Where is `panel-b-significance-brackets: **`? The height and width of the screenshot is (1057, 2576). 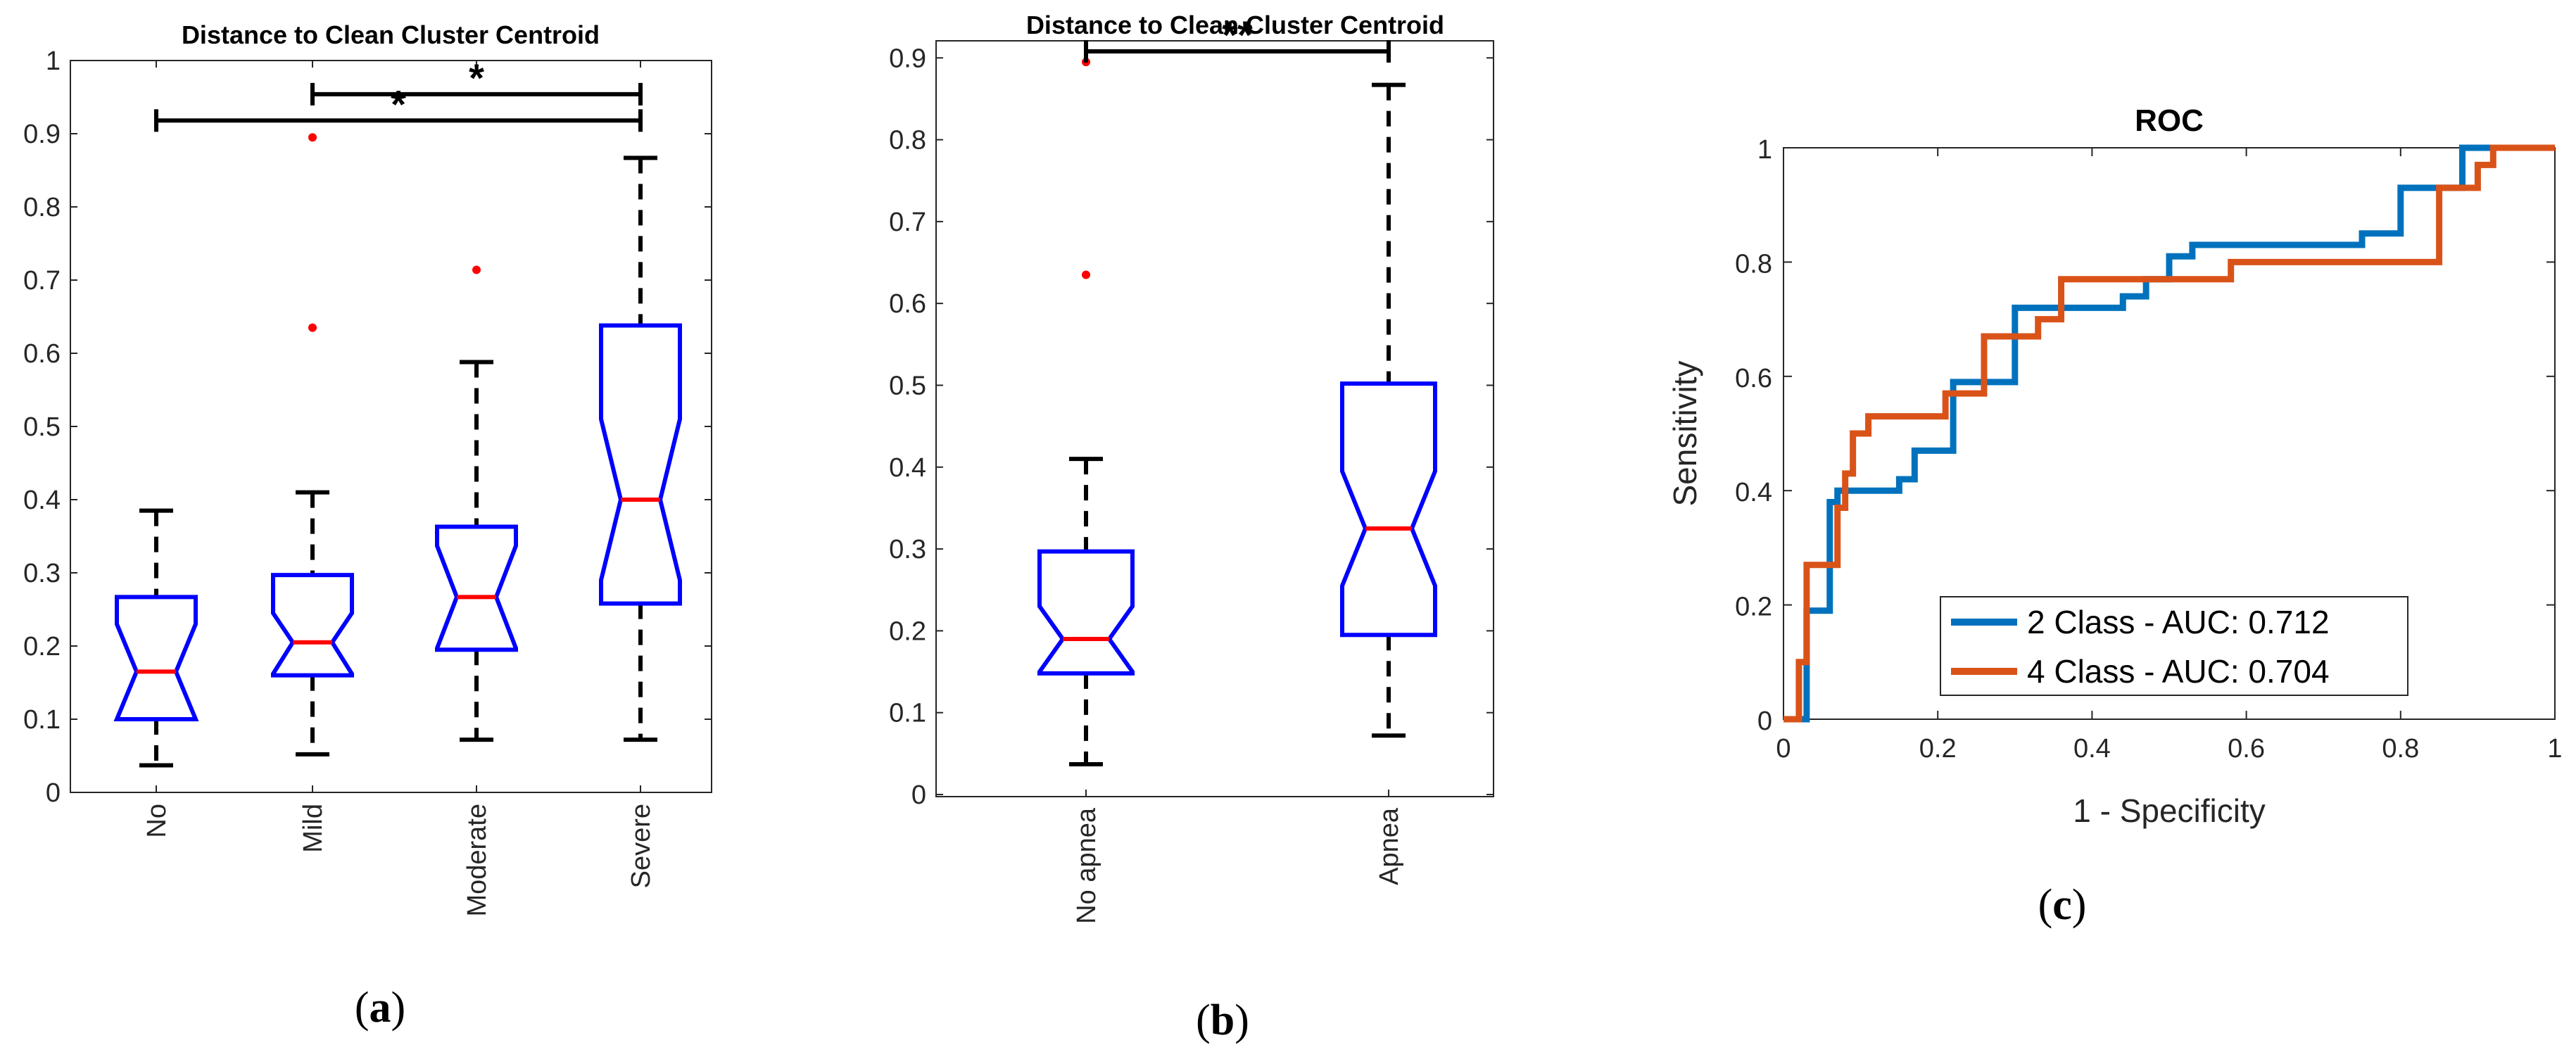 panel-b-significance-brackets: ** is located at coordinates (1237, 38).